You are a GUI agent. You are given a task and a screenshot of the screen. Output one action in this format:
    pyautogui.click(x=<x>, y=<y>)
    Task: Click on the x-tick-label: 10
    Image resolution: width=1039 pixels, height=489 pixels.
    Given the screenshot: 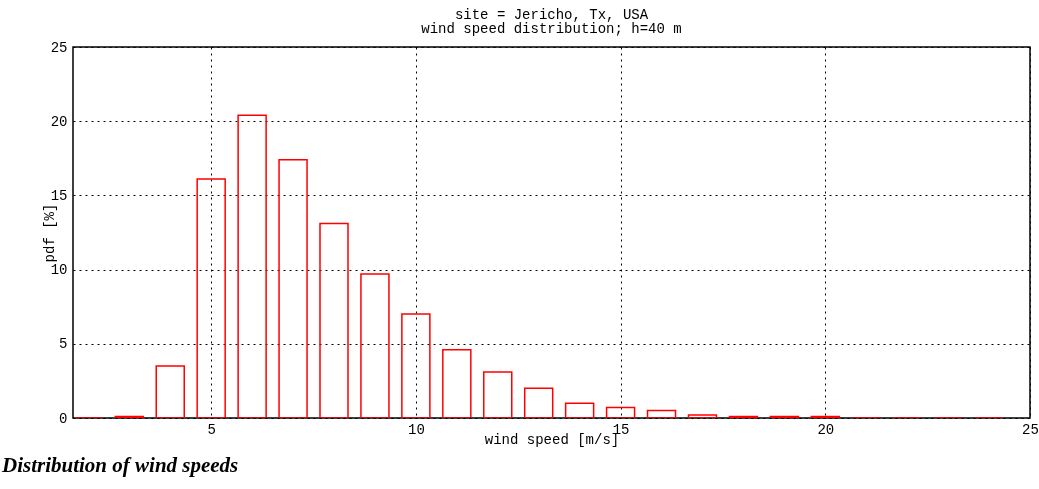 What is the action you would take?
    pyautogui.click(x=416, y=429)
    